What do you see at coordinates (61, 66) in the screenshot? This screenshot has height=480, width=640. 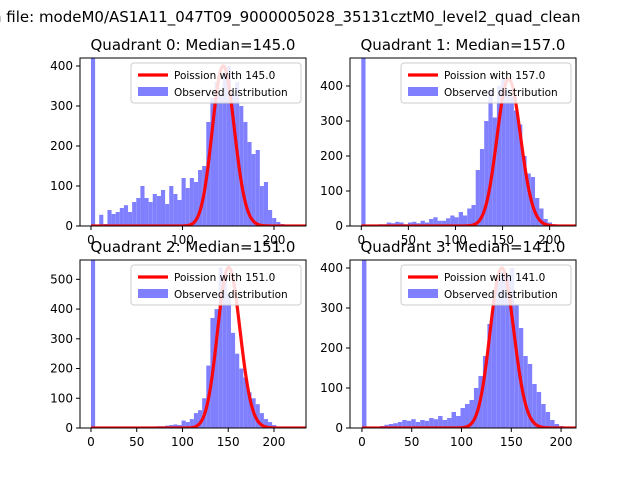 I see `y-tick-label: 400` at bounding box center [61, 66].